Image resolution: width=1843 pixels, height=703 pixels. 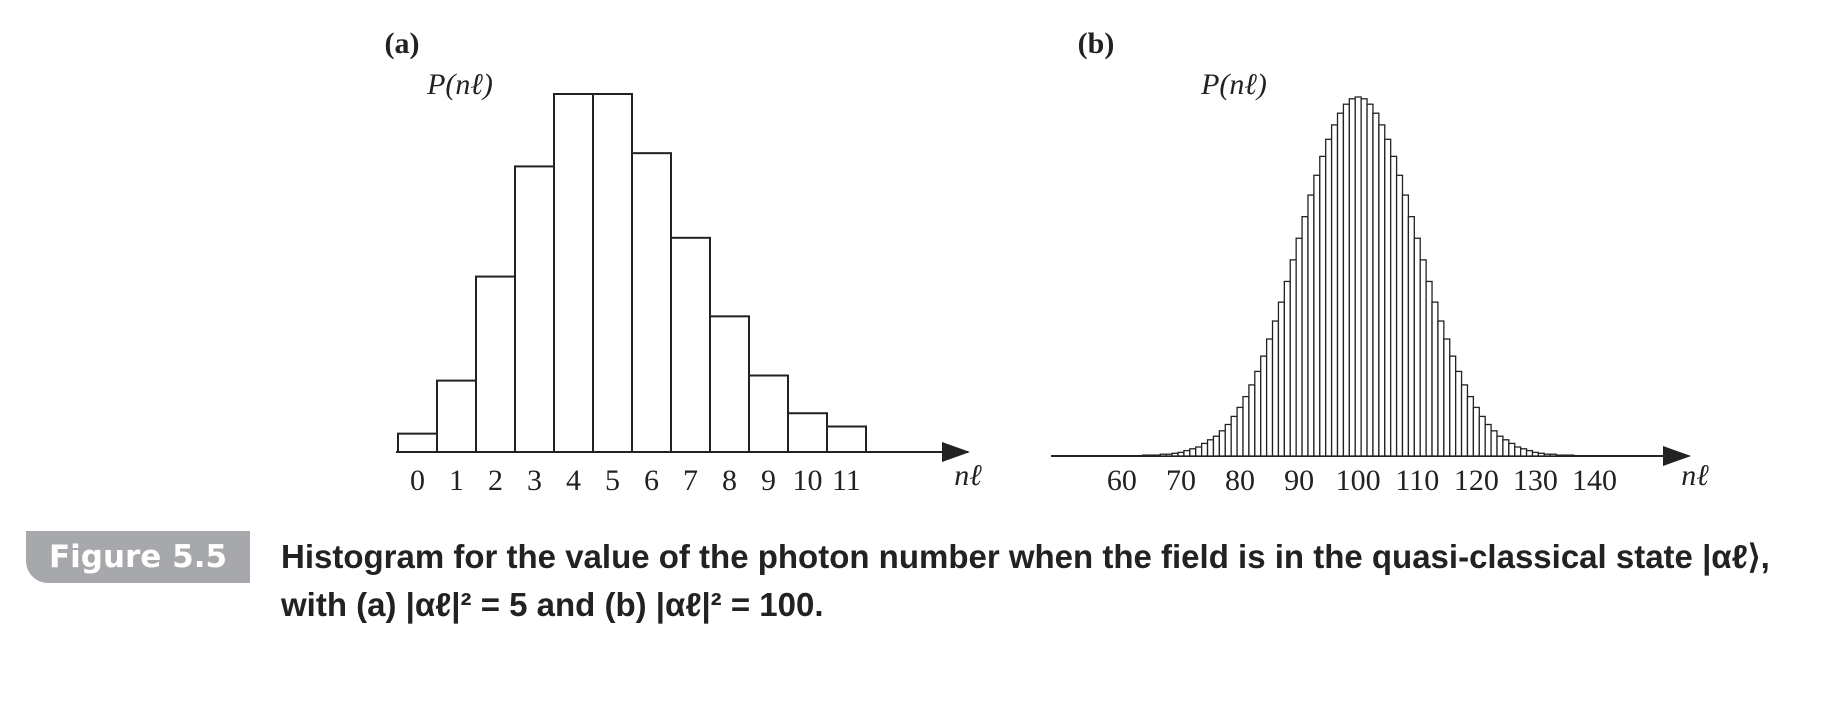 What do you see at coordinates (968, 475) in the screenshot?
I see `x-axis-label: nℓ` at bounding box center [968, 475].